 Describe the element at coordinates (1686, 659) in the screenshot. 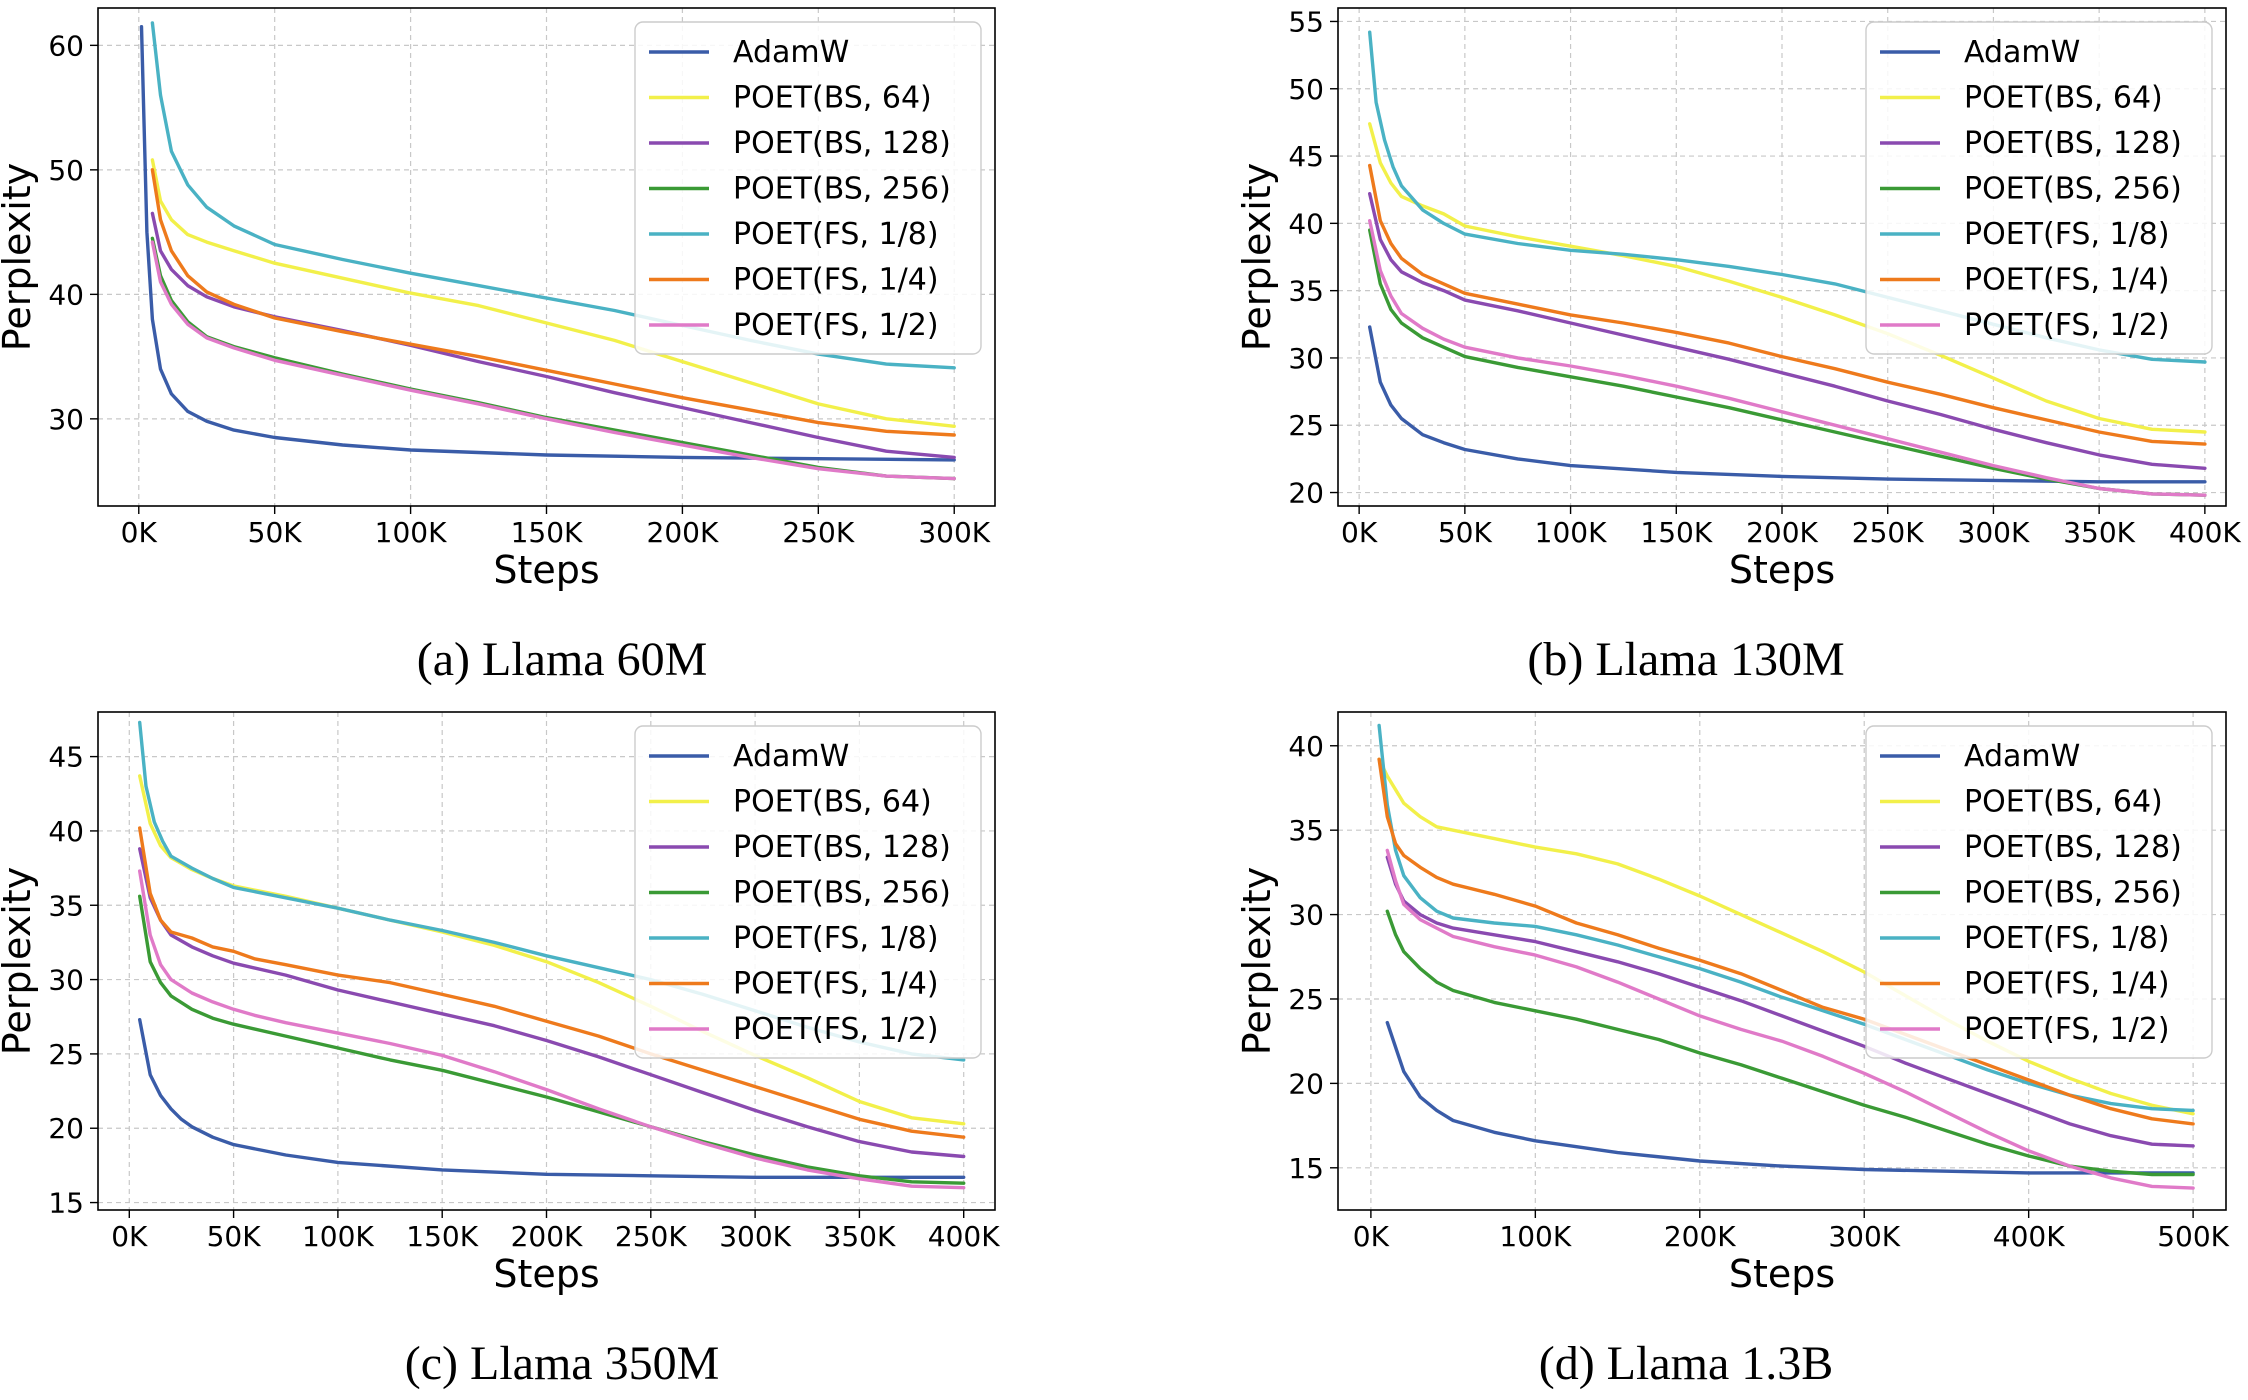

I see `caption-llama-130m: (b) Llama 130M` at that location.